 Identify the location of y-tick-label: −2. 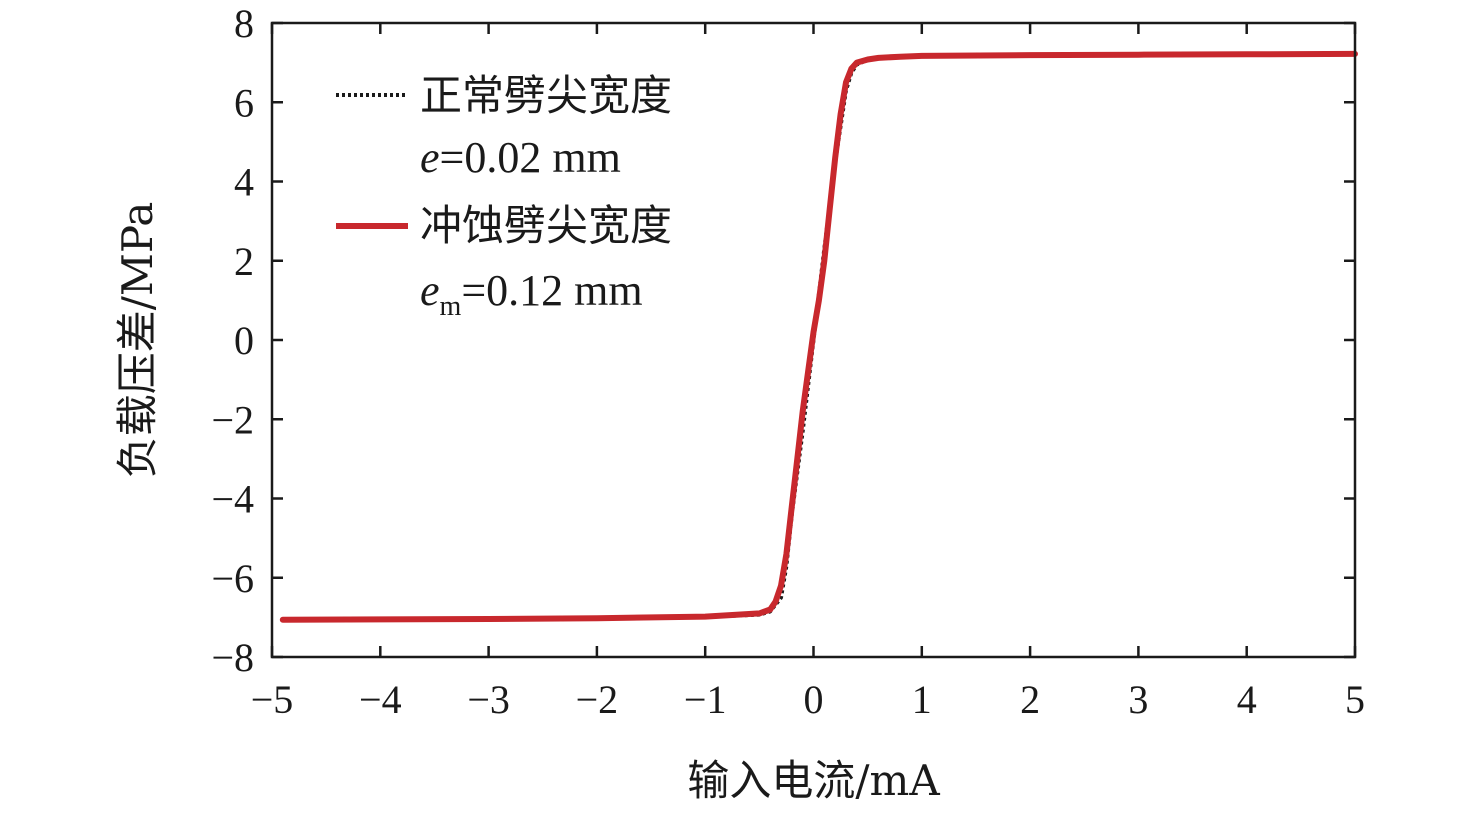
(232, 419).